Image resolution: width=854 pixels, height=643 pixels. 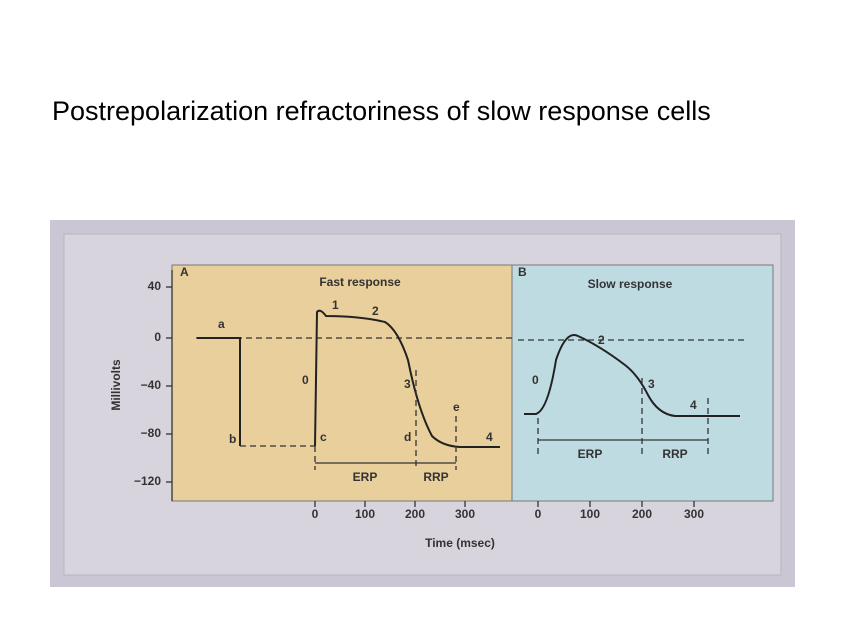 What do you see at coordinates (155, 286) in the screenshot?
I see `y-tick-label: 40` at bounding box center [155, 286].